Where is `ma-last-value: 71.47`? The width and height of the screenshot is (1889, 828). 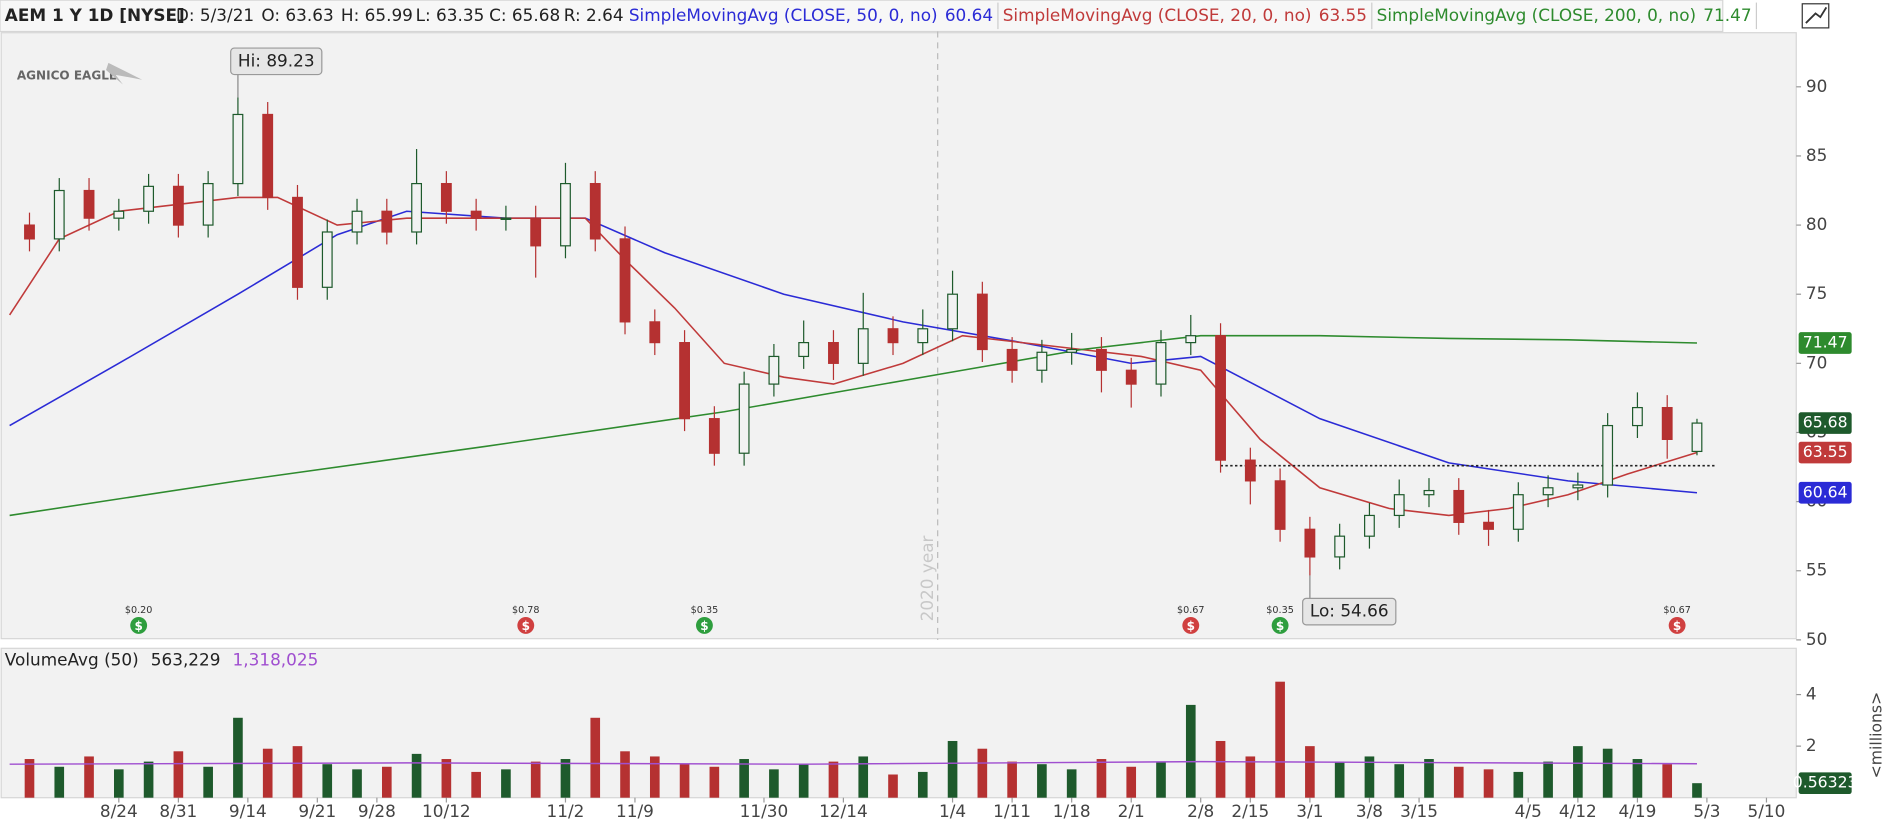
ma-last-value: 71.47 is located at coordinates (1825, 342).